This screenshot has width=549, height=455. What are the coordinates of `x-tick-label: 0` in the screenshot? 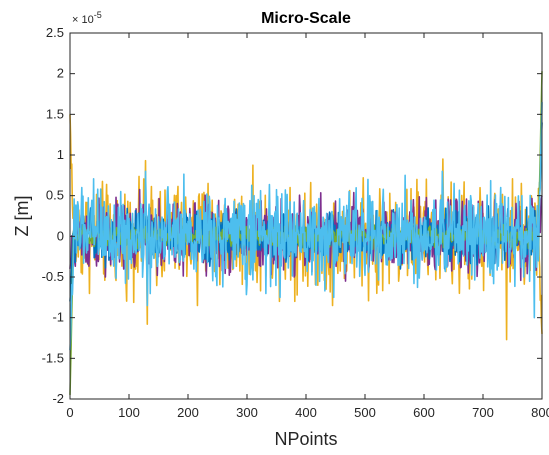 It's located at (69, 412).